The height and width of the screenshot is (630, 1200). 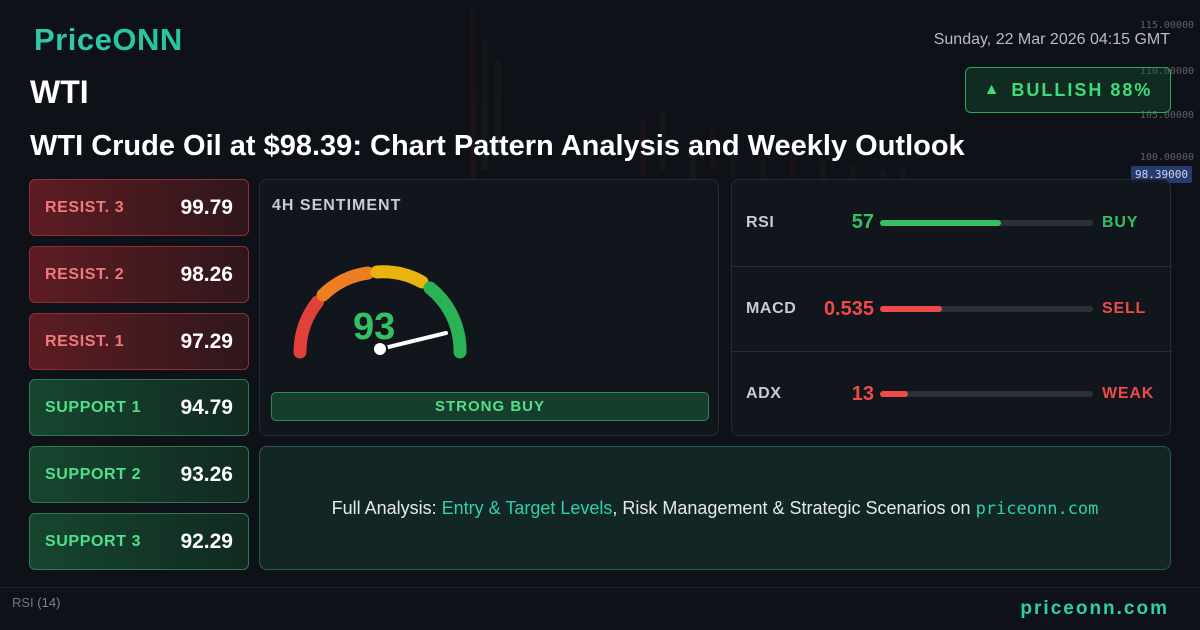 What do you see at coordinates (139, 274) in the screenshot?
I see `level-resistance-2: RESIST. 2 98.26` at bounding box center [139, 274].